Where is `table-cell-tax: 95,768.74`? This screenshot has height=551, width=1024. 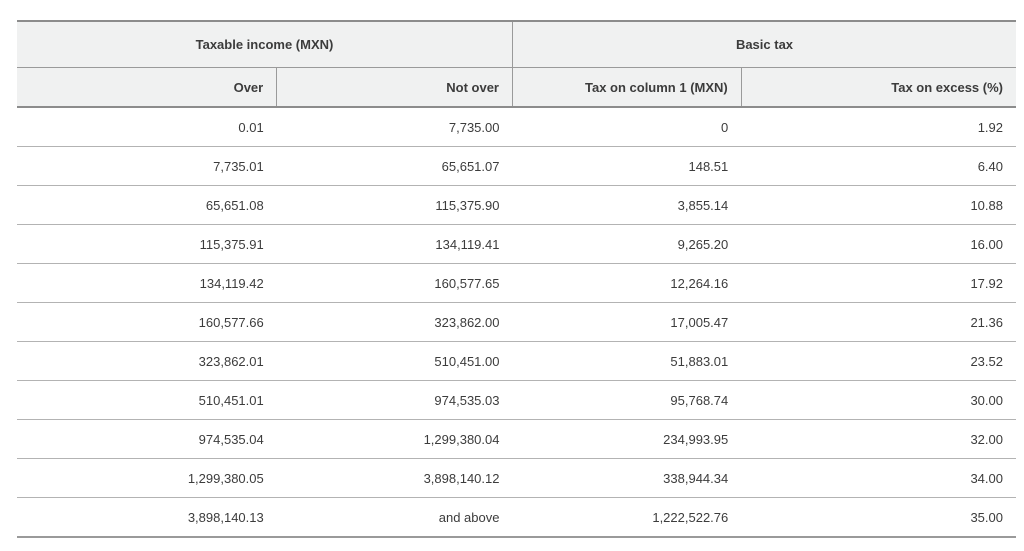
table-cell-tax: 95,768.74 is located at coordinates (627, 400).